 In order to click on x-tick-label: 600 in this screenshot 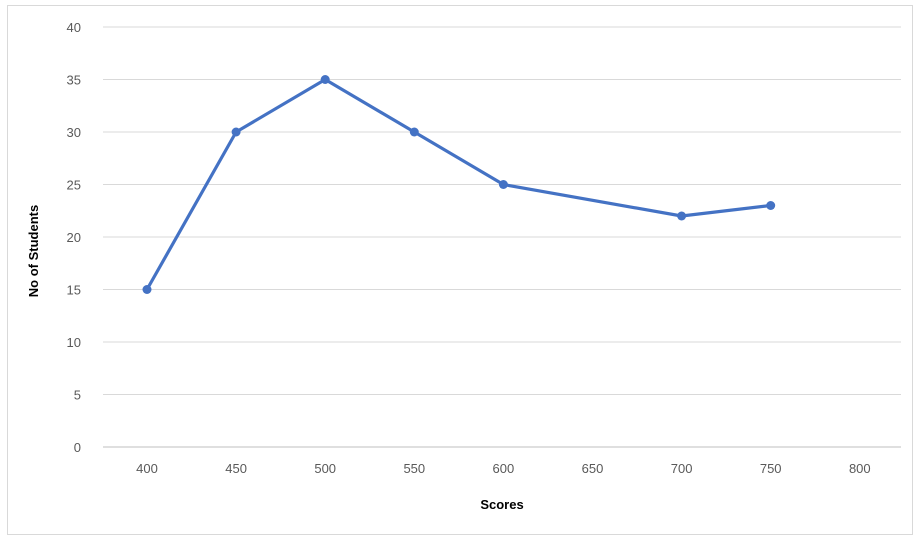, I will do `click(504, 468)`.